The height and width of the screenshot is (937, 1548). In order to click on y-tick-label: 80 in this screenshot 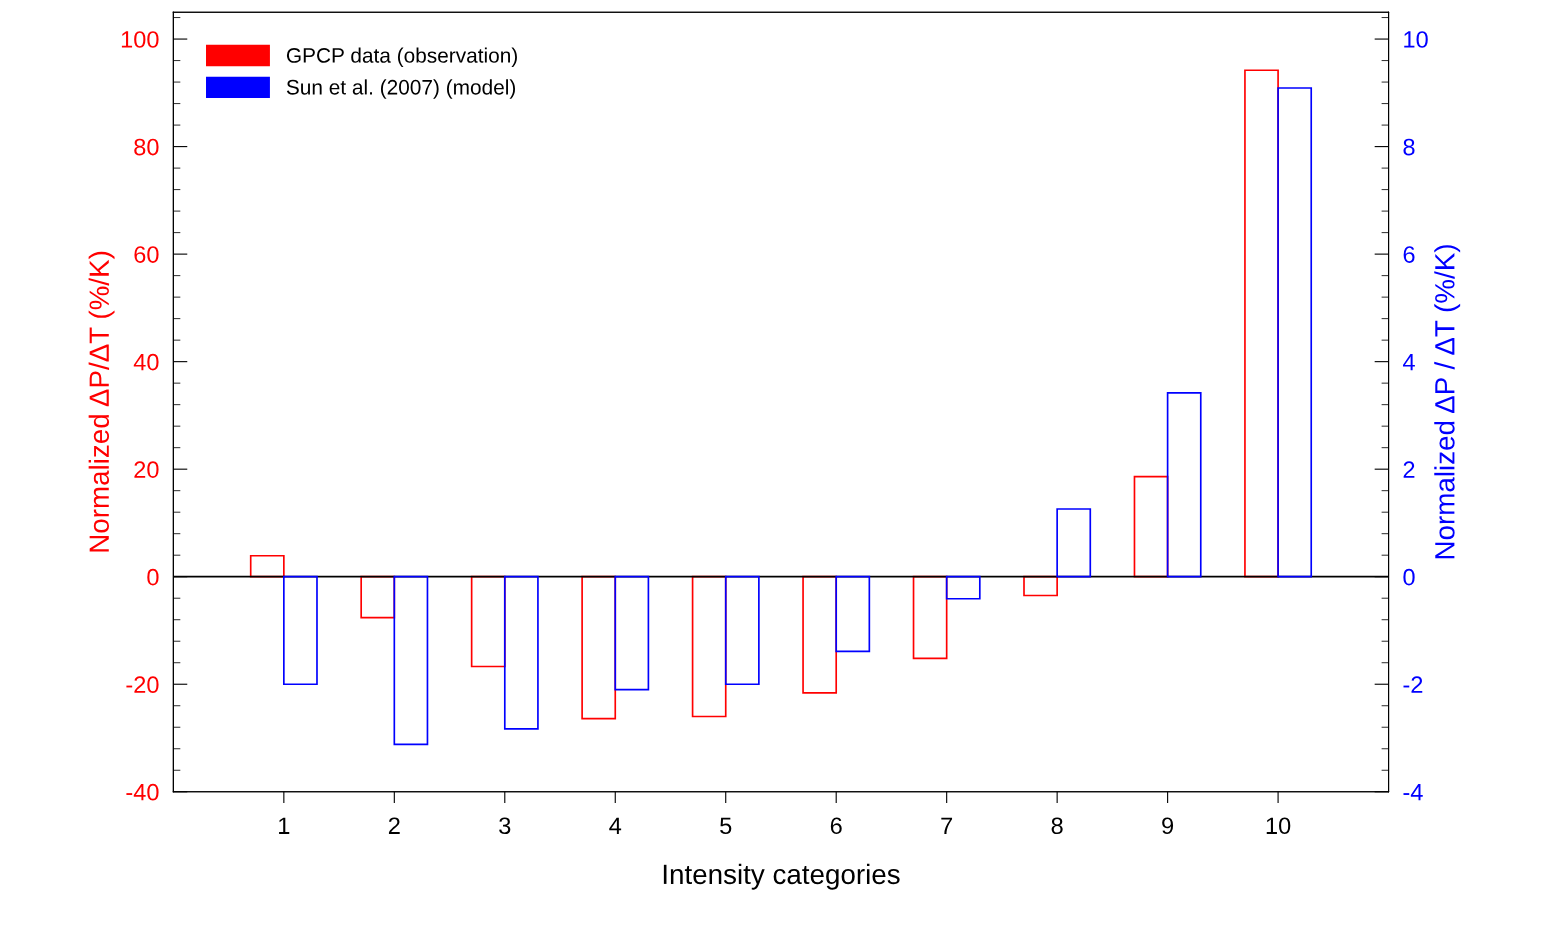, I will do `click(146, 147)`.